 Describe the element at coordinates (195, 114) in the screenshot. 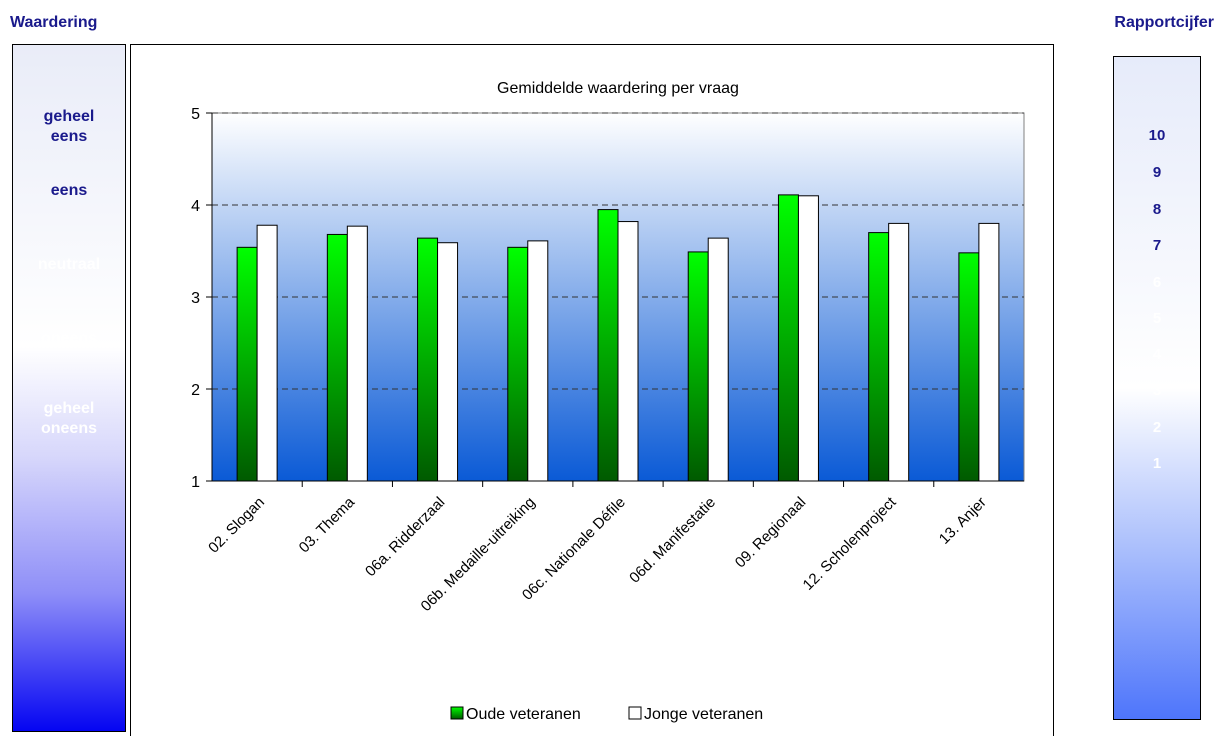

I see `y-tick-label: 5` at that location.